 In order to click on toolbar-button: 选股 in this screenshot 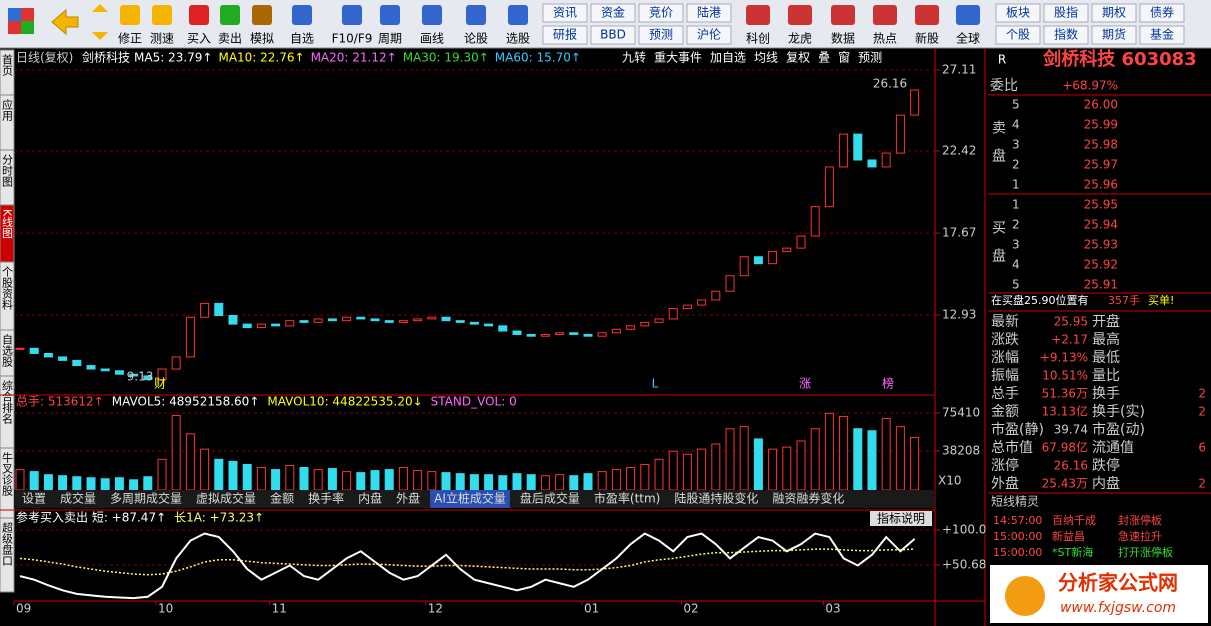, I will do `click(518, 39)`.